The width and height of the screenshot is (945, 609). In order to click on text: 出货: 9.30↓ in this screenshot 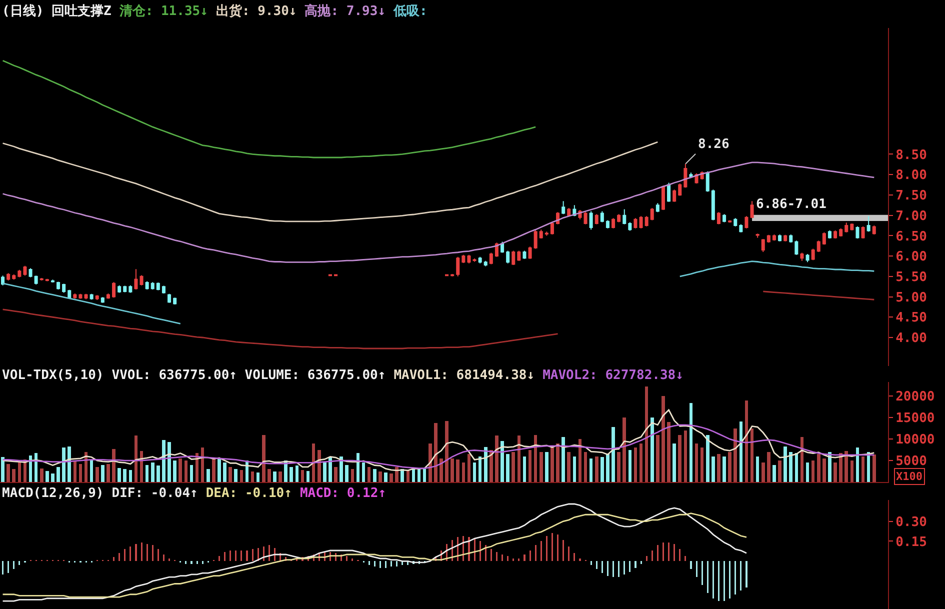, I will do `click(256, 11)`.